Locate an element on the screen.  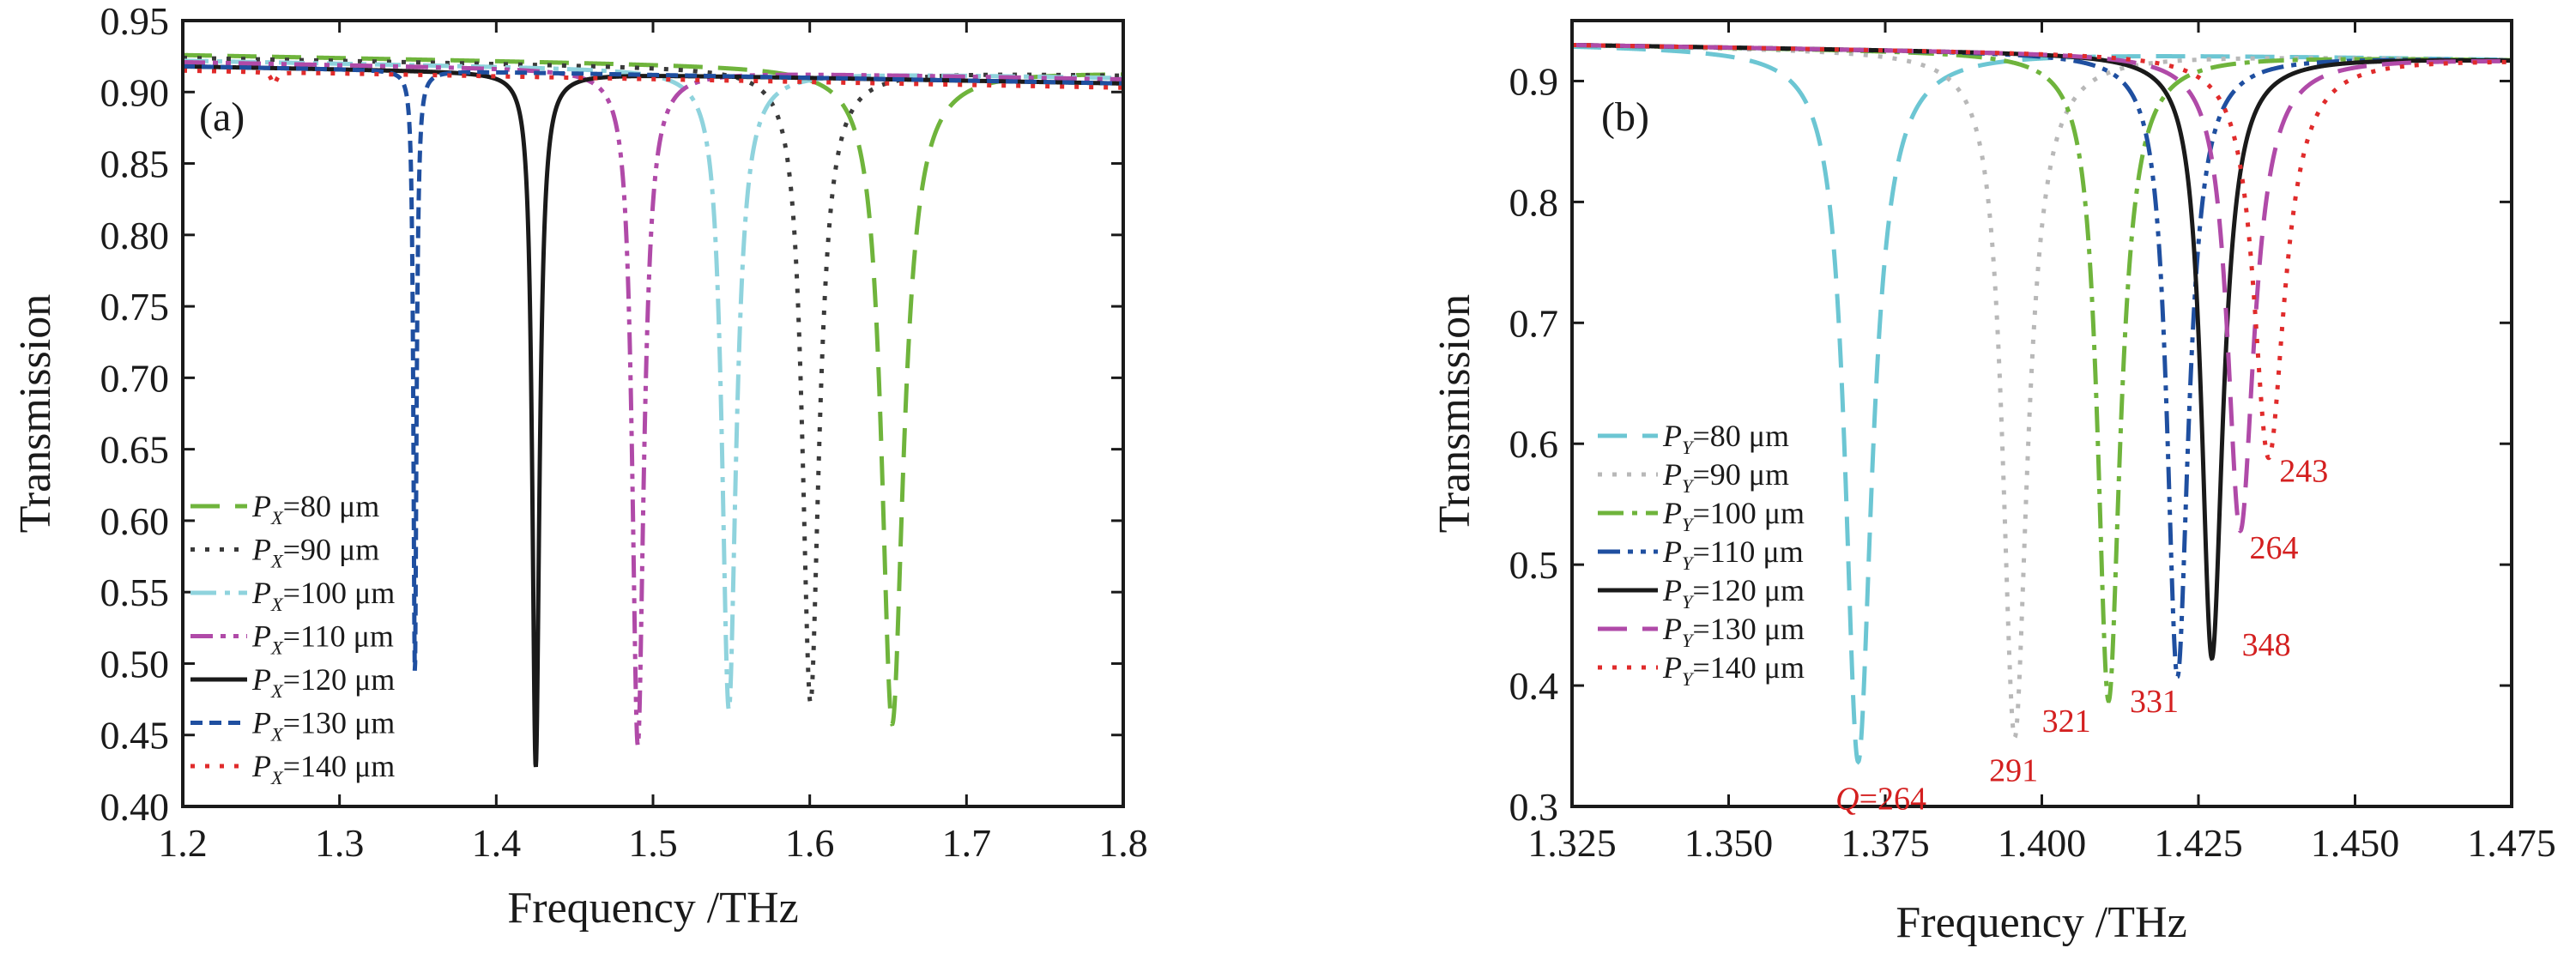
q-factor-label: 348 is located at coordinates (2266, 645).